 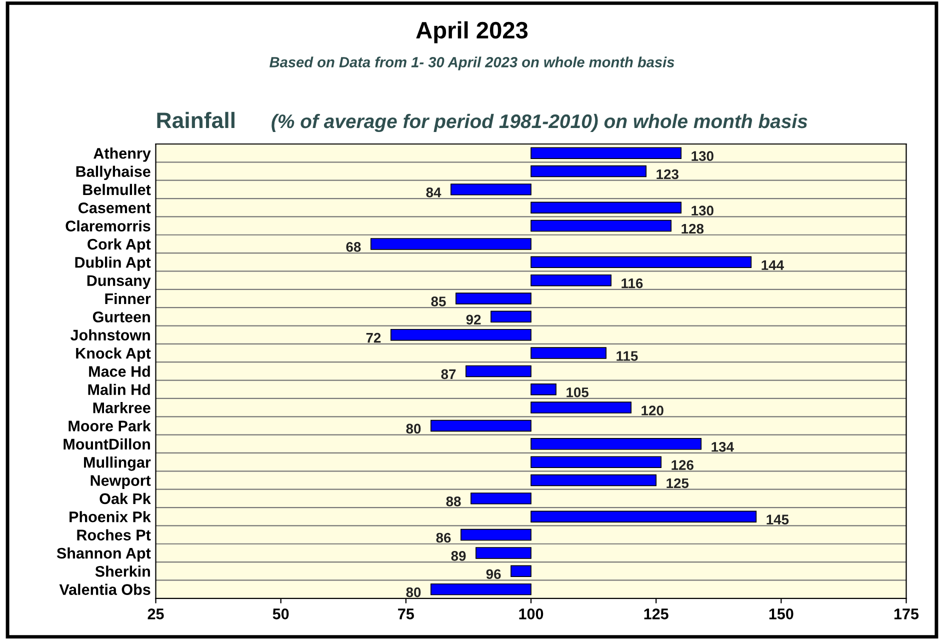 What do you see at coordinates (119, 390) in the screenshot?
I see `y-tick-label: Malin Hd` at bounding box center [119, 390].